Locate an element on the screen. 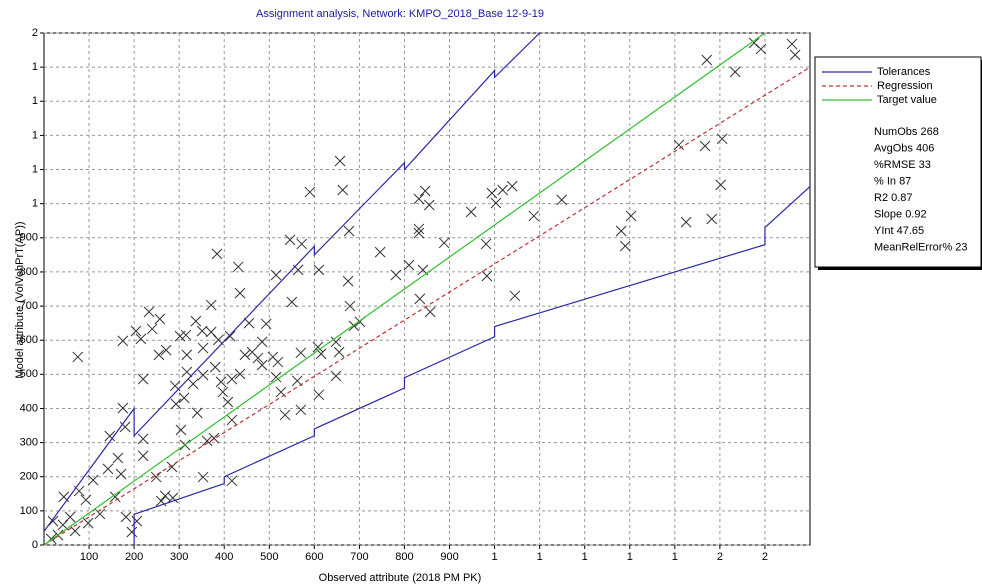  x-tick-label: 300 is located at coordinates (179, 557).